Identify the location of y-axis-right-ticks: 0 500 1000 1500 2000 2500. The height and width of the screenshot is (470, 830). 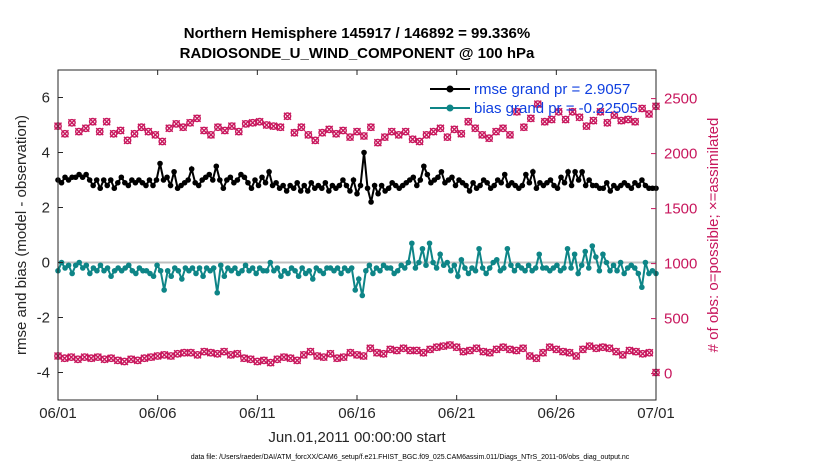
(674, 237).